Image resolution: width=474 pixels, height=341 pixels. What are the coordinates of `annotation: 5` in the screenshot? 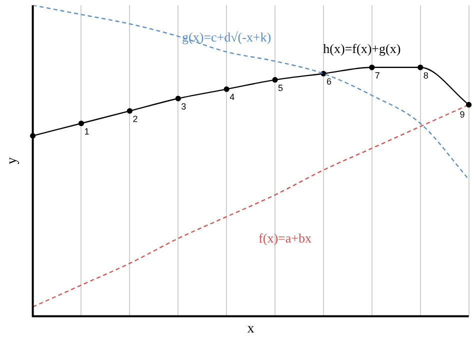 It's located at (281, 87).